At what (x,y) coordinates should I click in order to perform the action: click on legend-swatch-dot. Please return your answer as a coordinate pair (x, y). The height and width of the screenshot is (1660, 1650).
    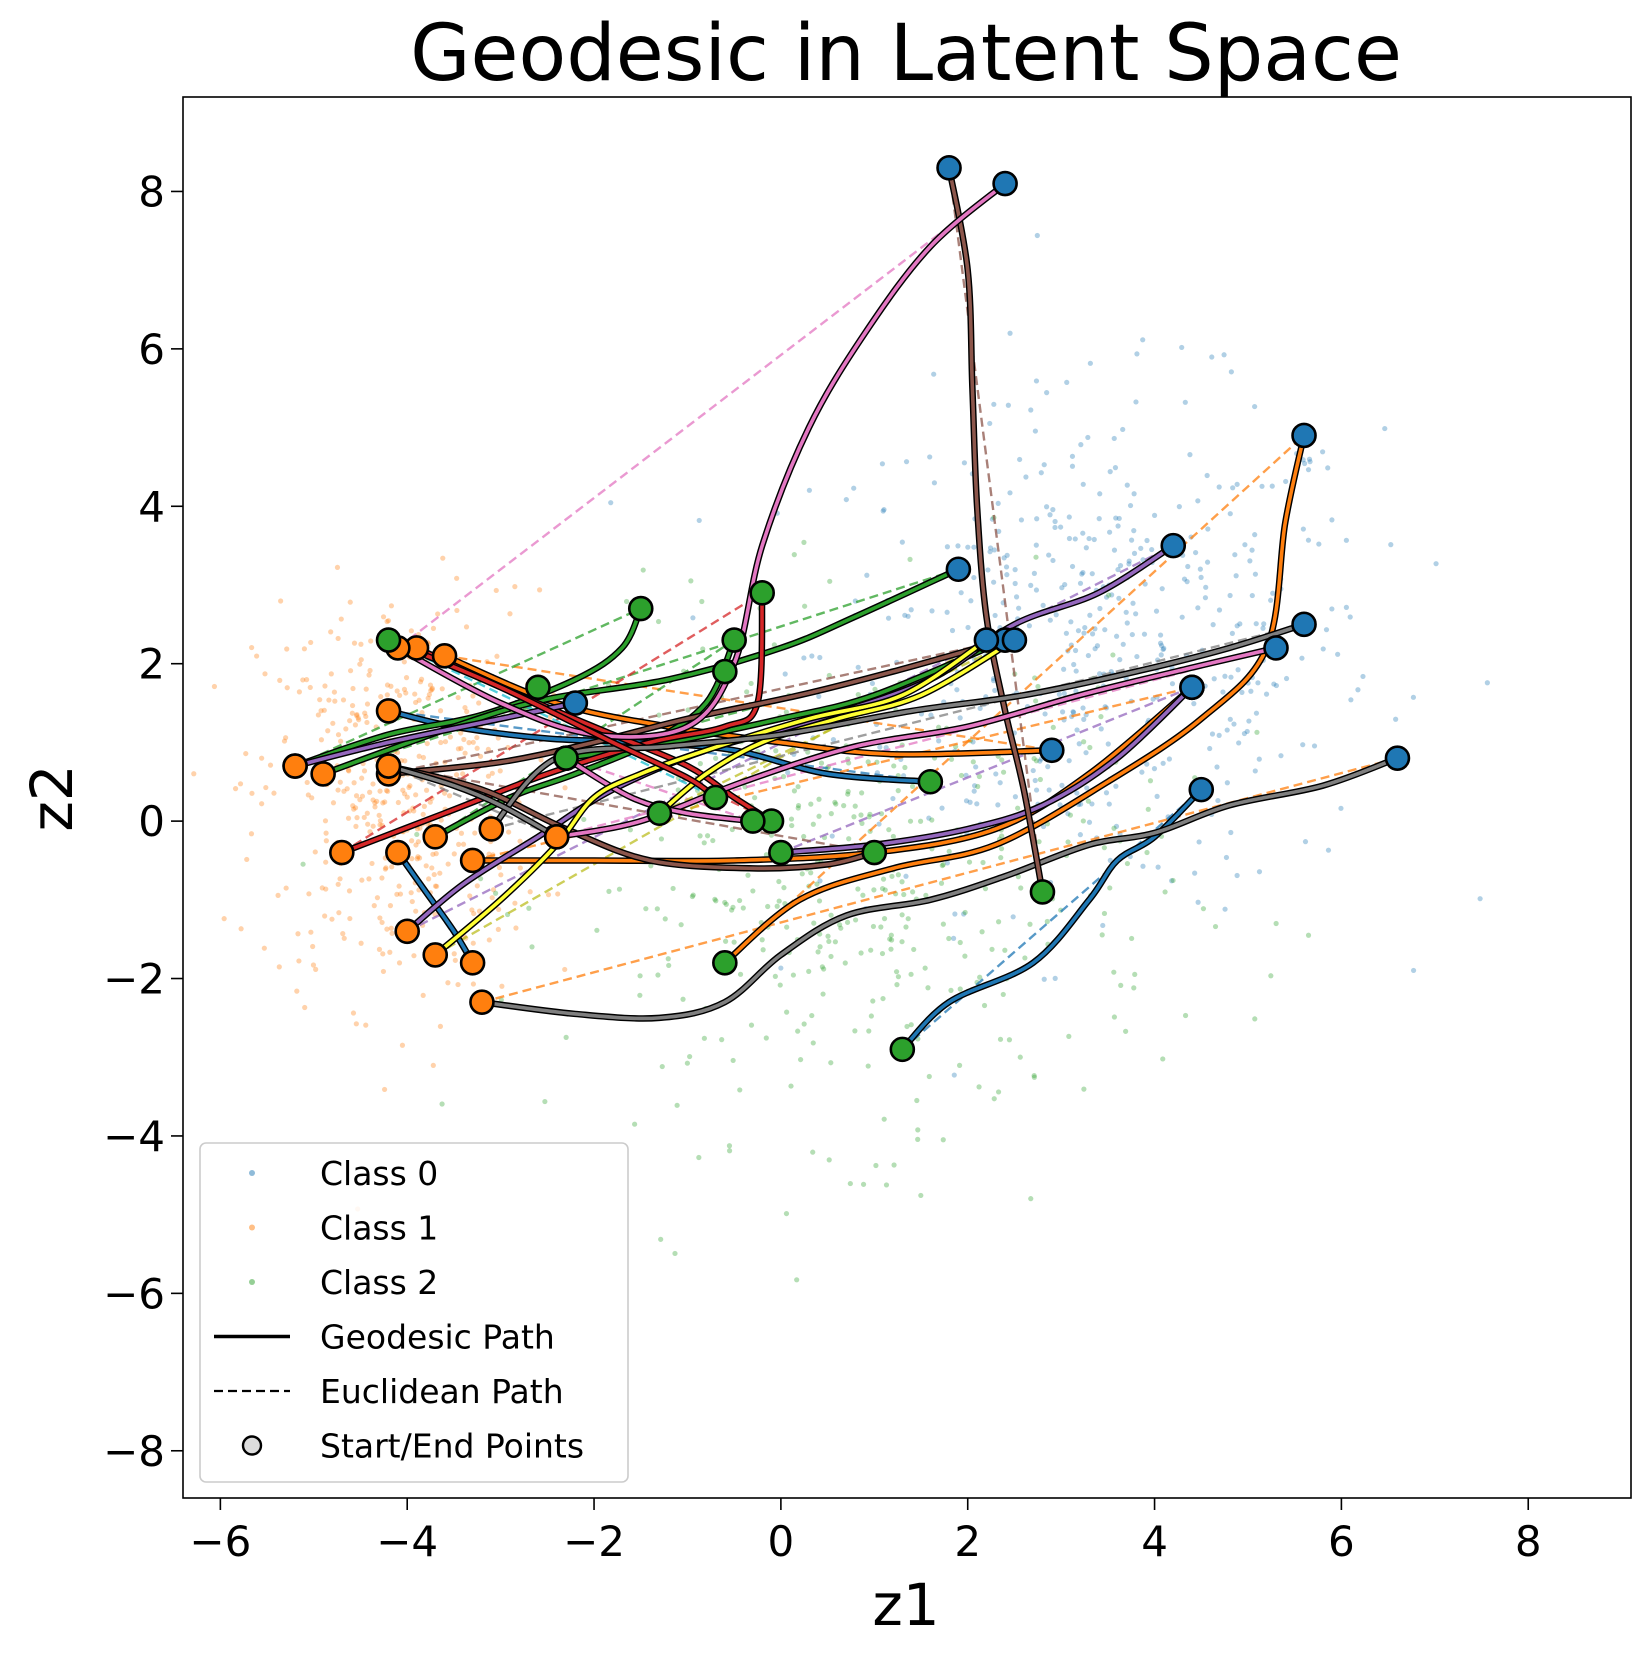
    Looking at the image, I should click on (252, 1173).